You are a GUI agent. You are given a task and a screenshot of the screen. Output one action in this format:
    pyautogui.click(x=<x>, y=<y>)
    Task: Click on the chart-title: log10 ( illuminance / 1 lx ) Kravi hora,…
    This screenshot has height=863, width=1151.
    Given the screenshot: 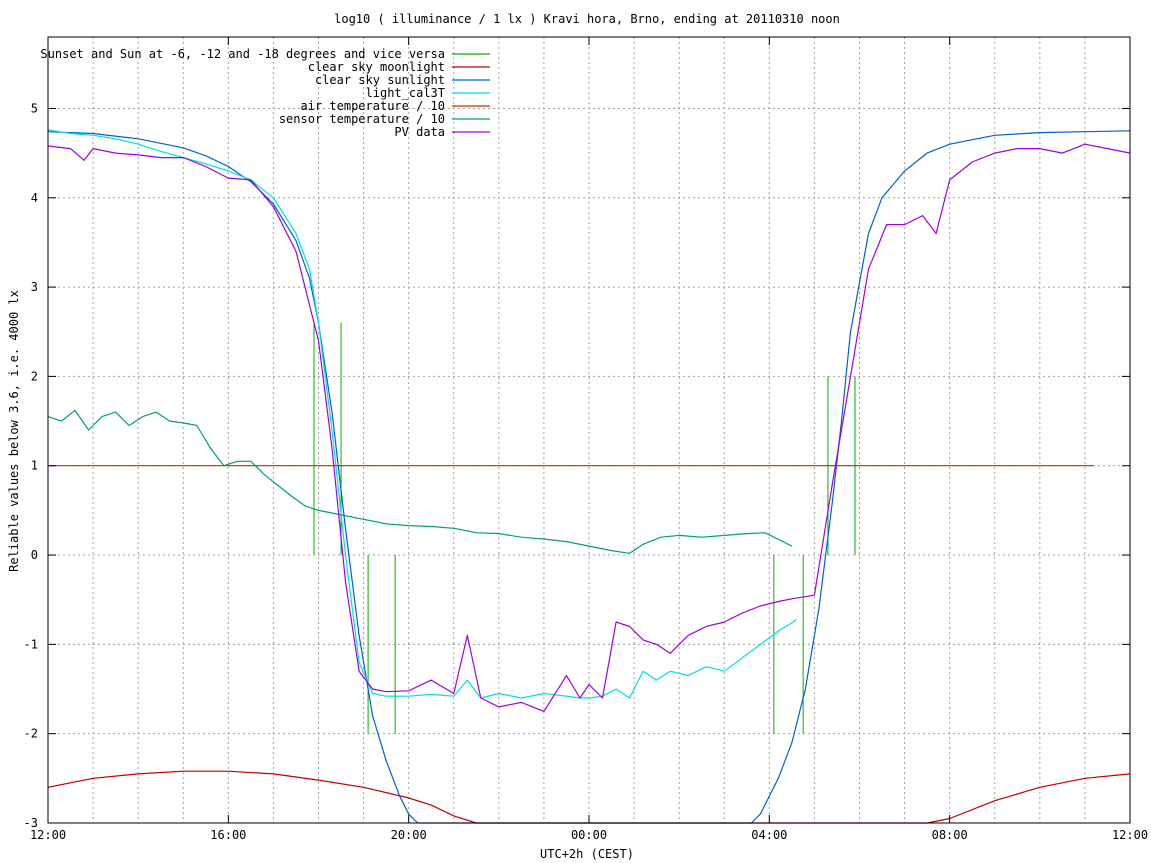 What is the action you would take?
    pyautogui.click(x=587, y=19)
    